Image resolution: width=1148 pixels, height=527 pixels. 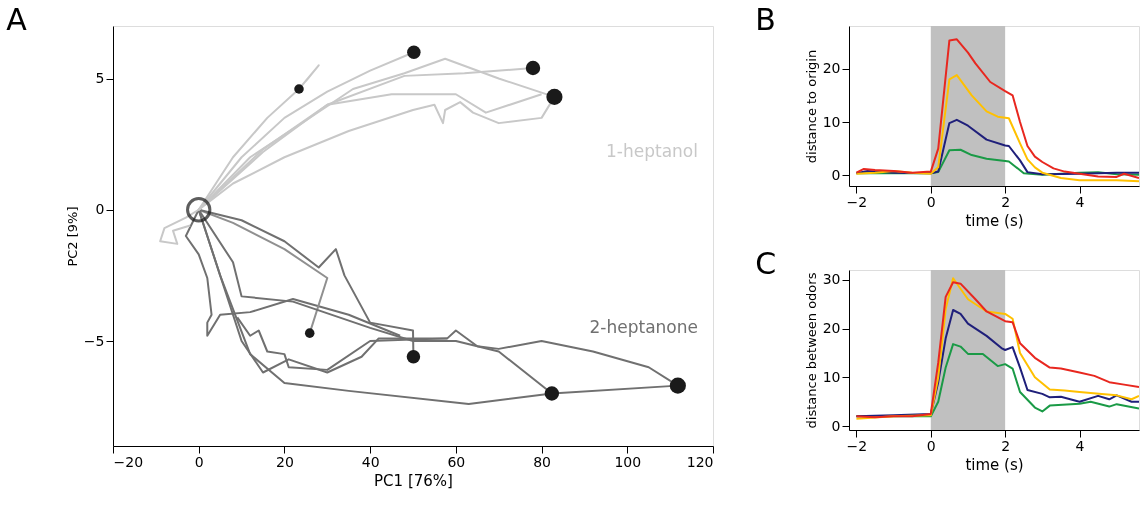 I want to click on x-tick-label: 60, so click(x=456, y=461).